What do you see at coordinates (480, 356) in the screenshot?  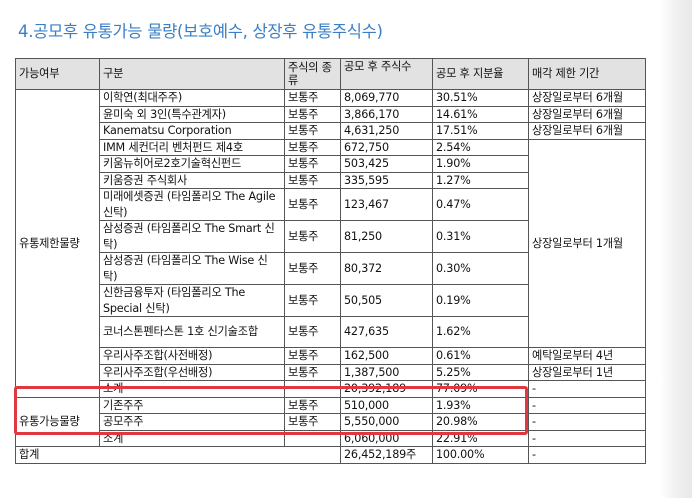 I see `share-ratio: 0.61%` at bounding box center [480, 356].